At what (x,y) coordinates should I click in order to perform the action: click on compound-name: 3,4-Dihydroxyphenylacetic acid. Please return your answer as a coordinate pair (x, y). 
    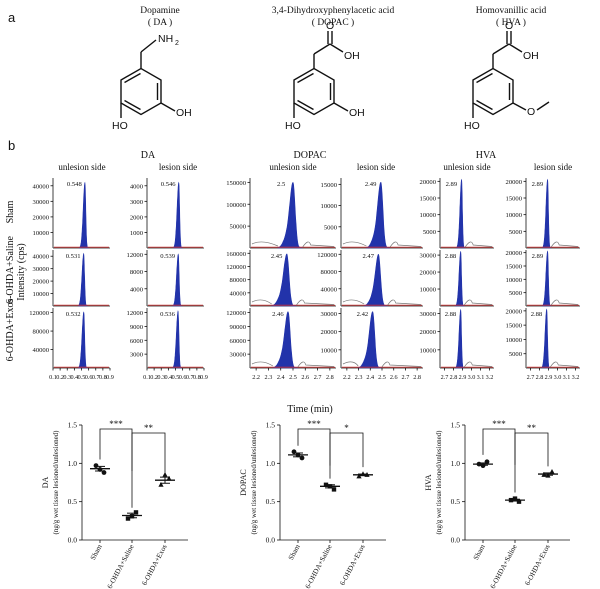
    Looking at the image, I should click on (333, 11).